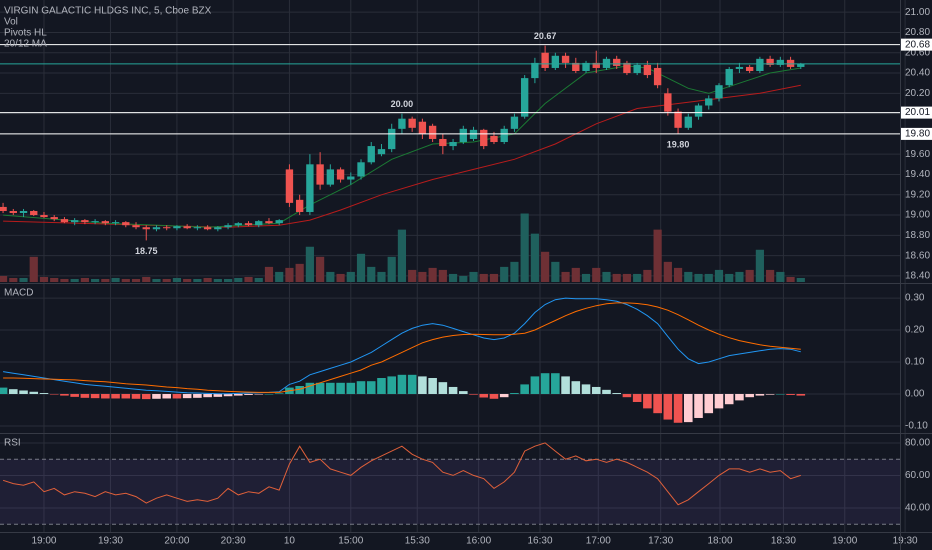 The height and width of the screenshot is (550, 932). What do you see at coordinates (290, 541) in the screenshot?
I see `x-tick-label: 10` at bounding box center [290, 541].